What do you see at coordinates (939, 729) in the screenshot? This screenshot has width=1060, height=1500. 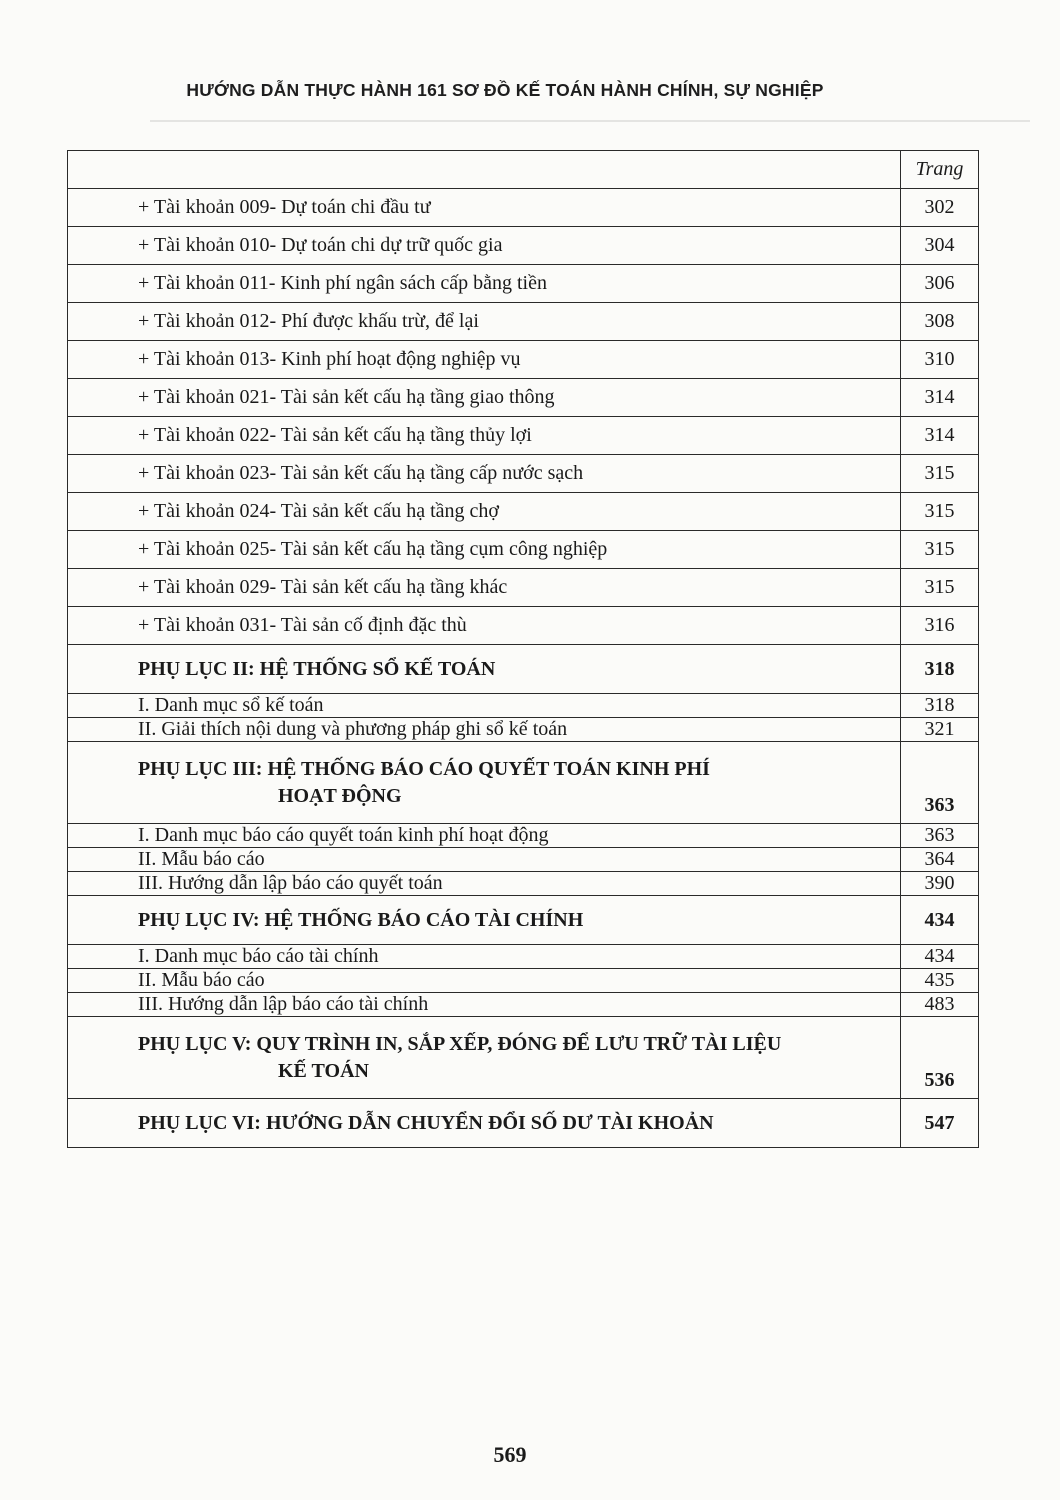 I see `toc-entry-page: 321` at bounding box center [939, 729].